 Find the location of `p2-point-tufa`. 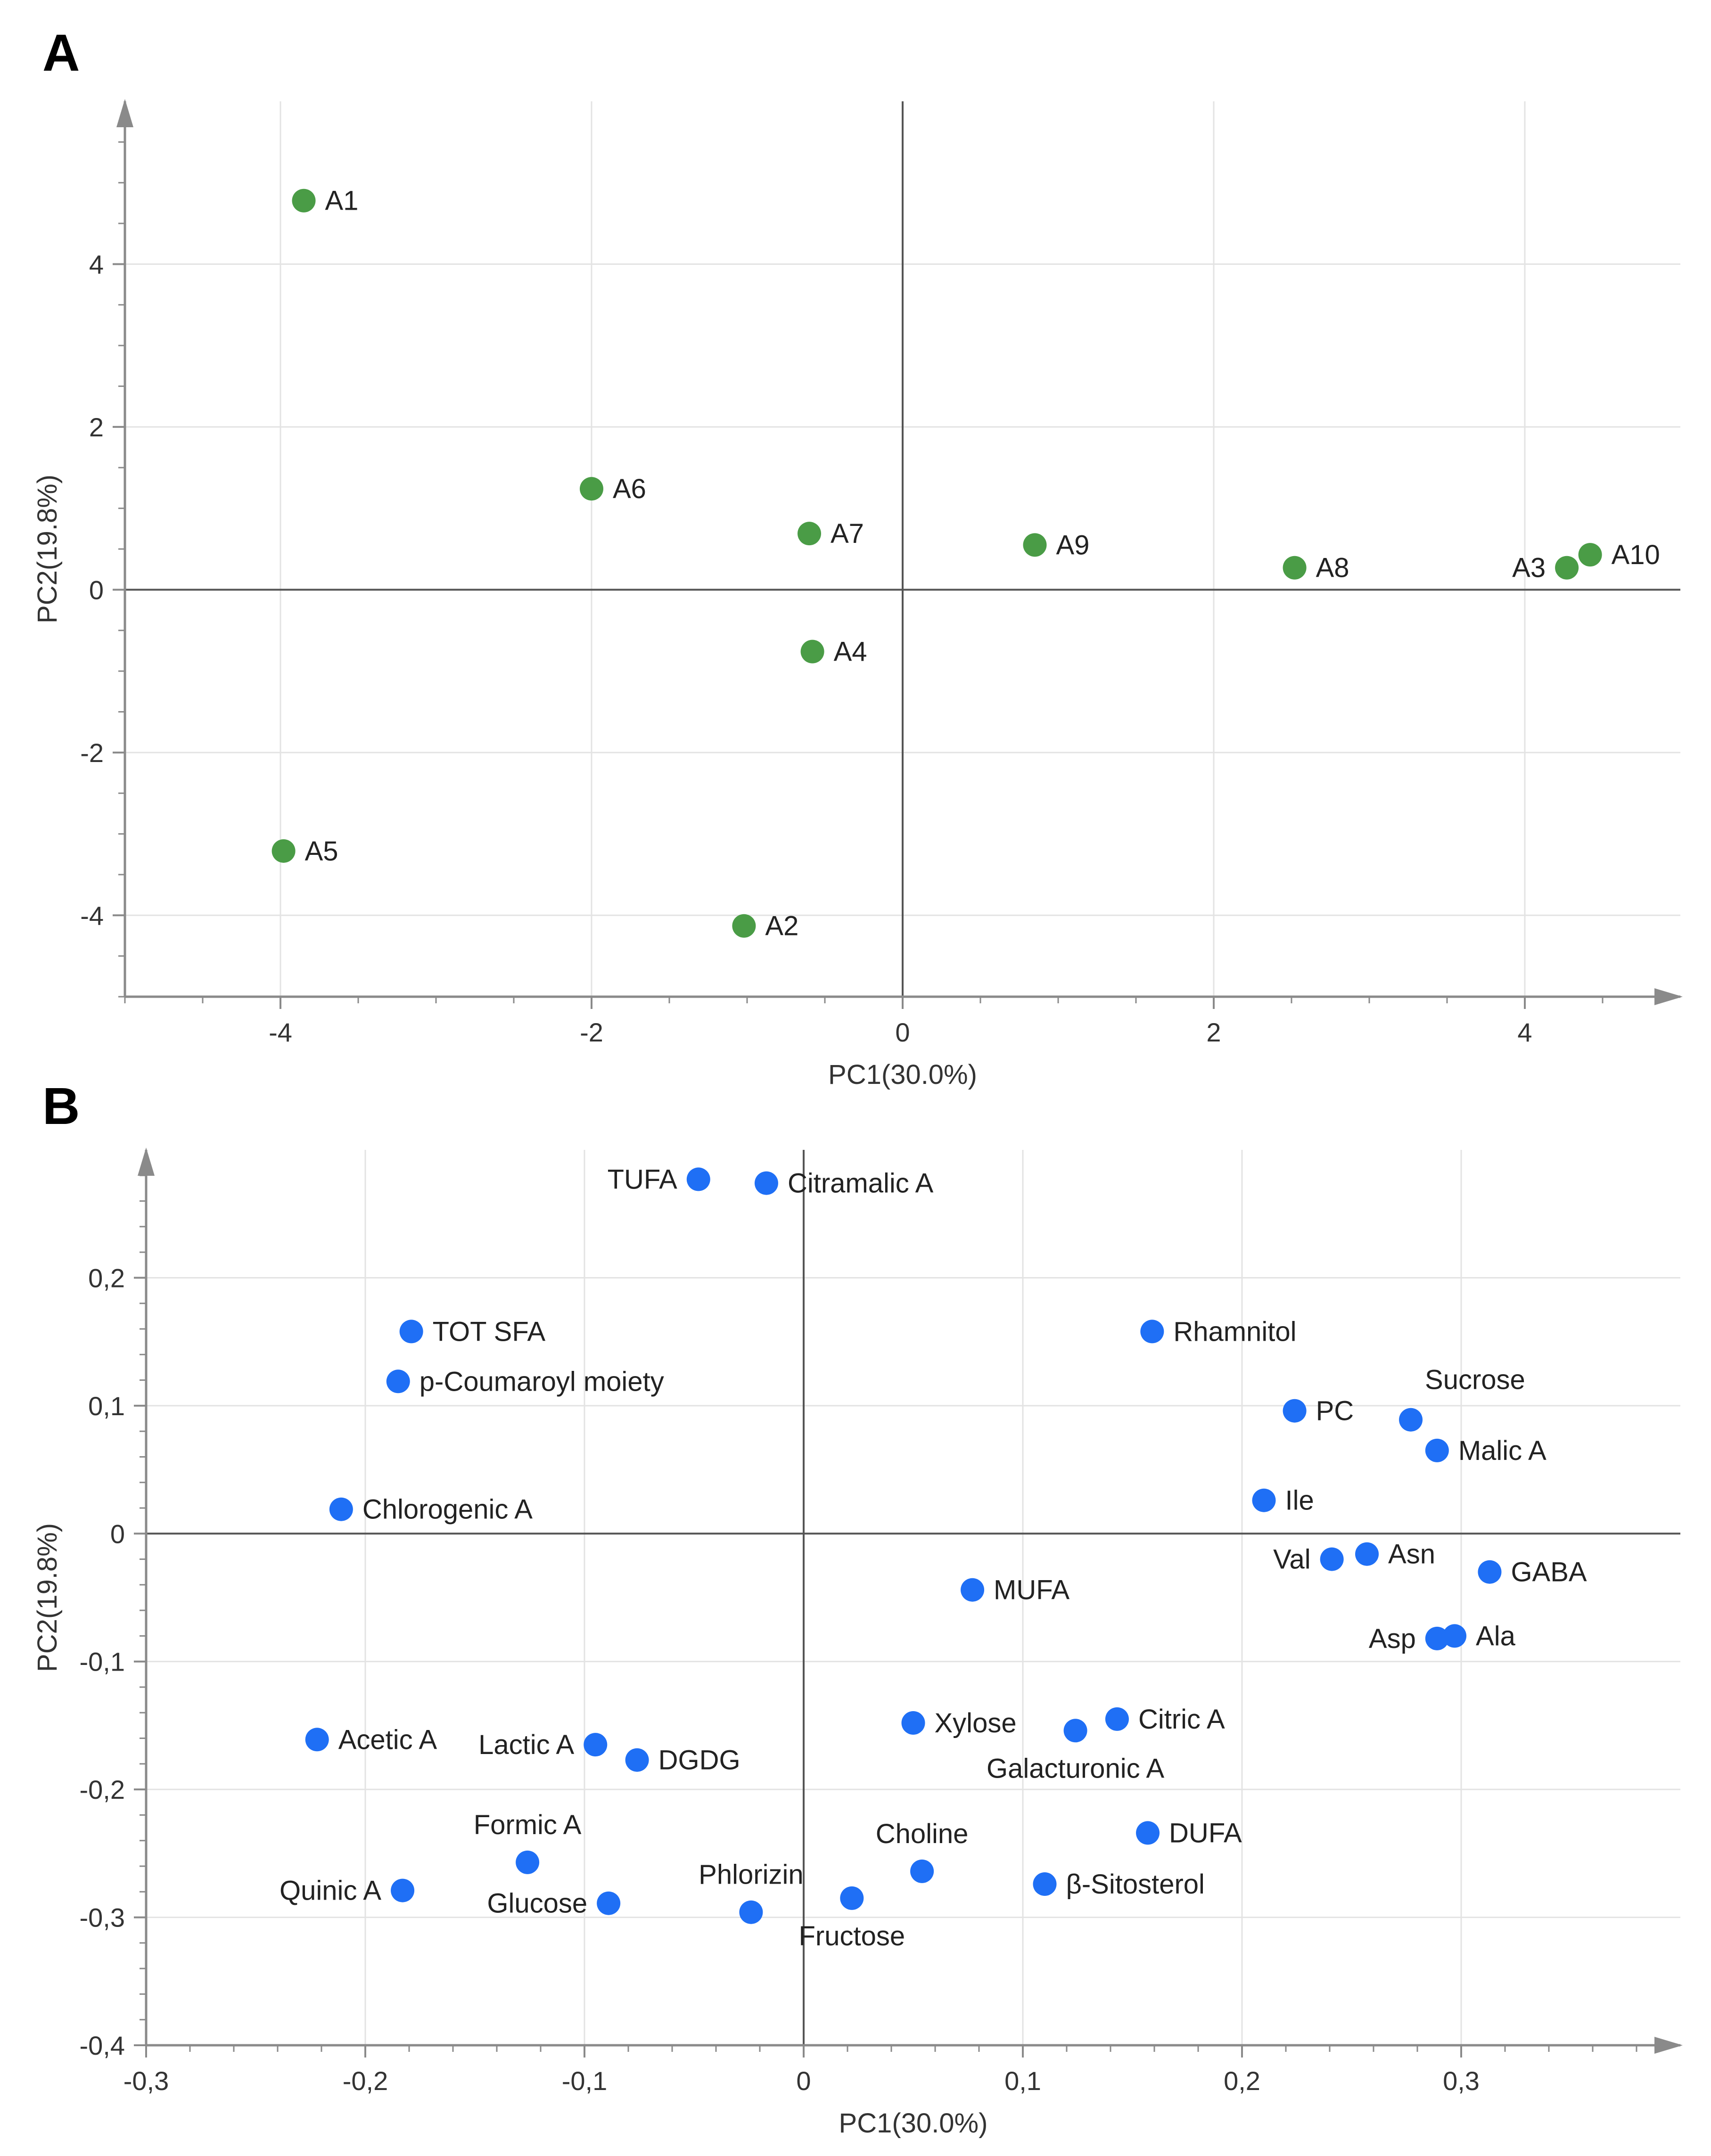

p2-point-tufa is located at coordinates (698, 1179).